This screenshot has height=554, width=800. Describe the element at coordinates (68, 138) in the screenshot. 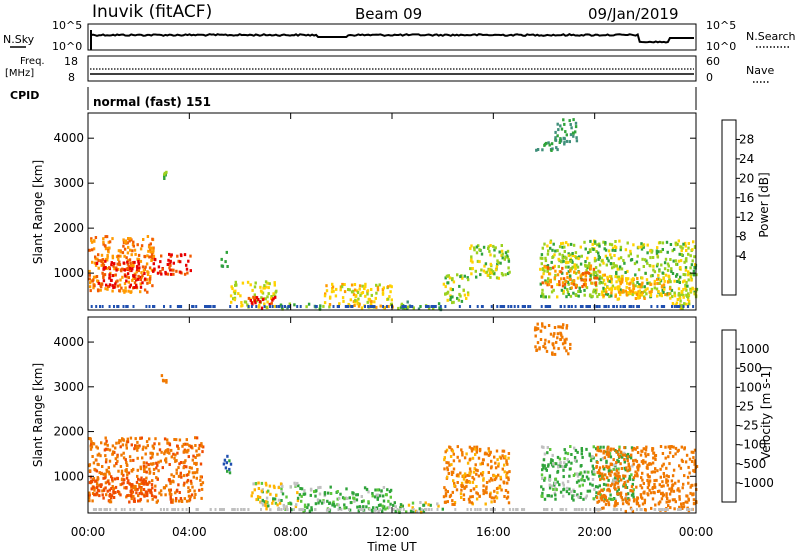

I see `y-tick-label: 4000` at that location.